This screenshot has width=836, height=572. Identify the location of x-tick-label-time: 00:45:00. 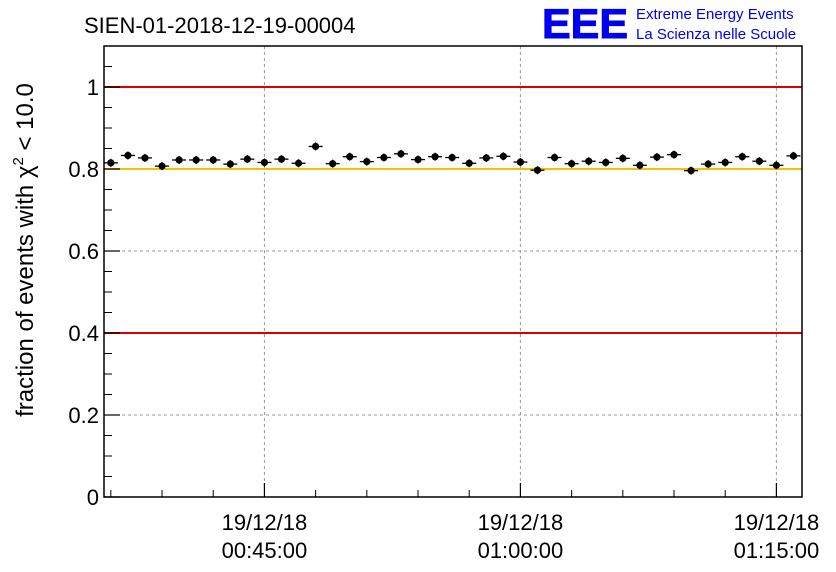
(265, 550).